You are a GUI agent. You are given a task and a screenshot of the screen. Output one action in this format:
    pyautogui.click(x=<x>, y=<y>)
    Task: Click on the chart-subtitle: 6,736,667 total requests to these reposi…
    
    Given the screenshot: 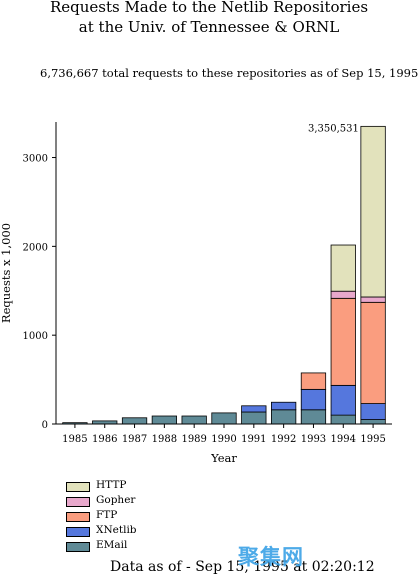 What is the action you would take?
    pyautogui.click(x=229, y=73)
    